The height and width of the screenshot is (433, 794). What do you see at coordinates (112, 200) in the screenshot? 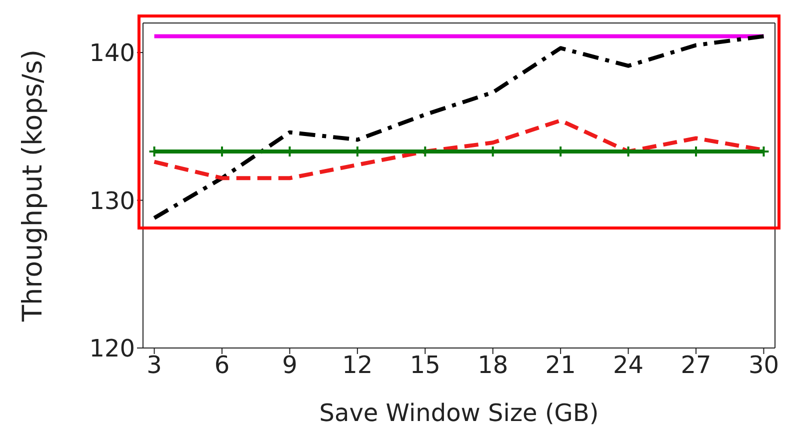
I see `y-tick-label: 130` at bounding box center [112, 200].